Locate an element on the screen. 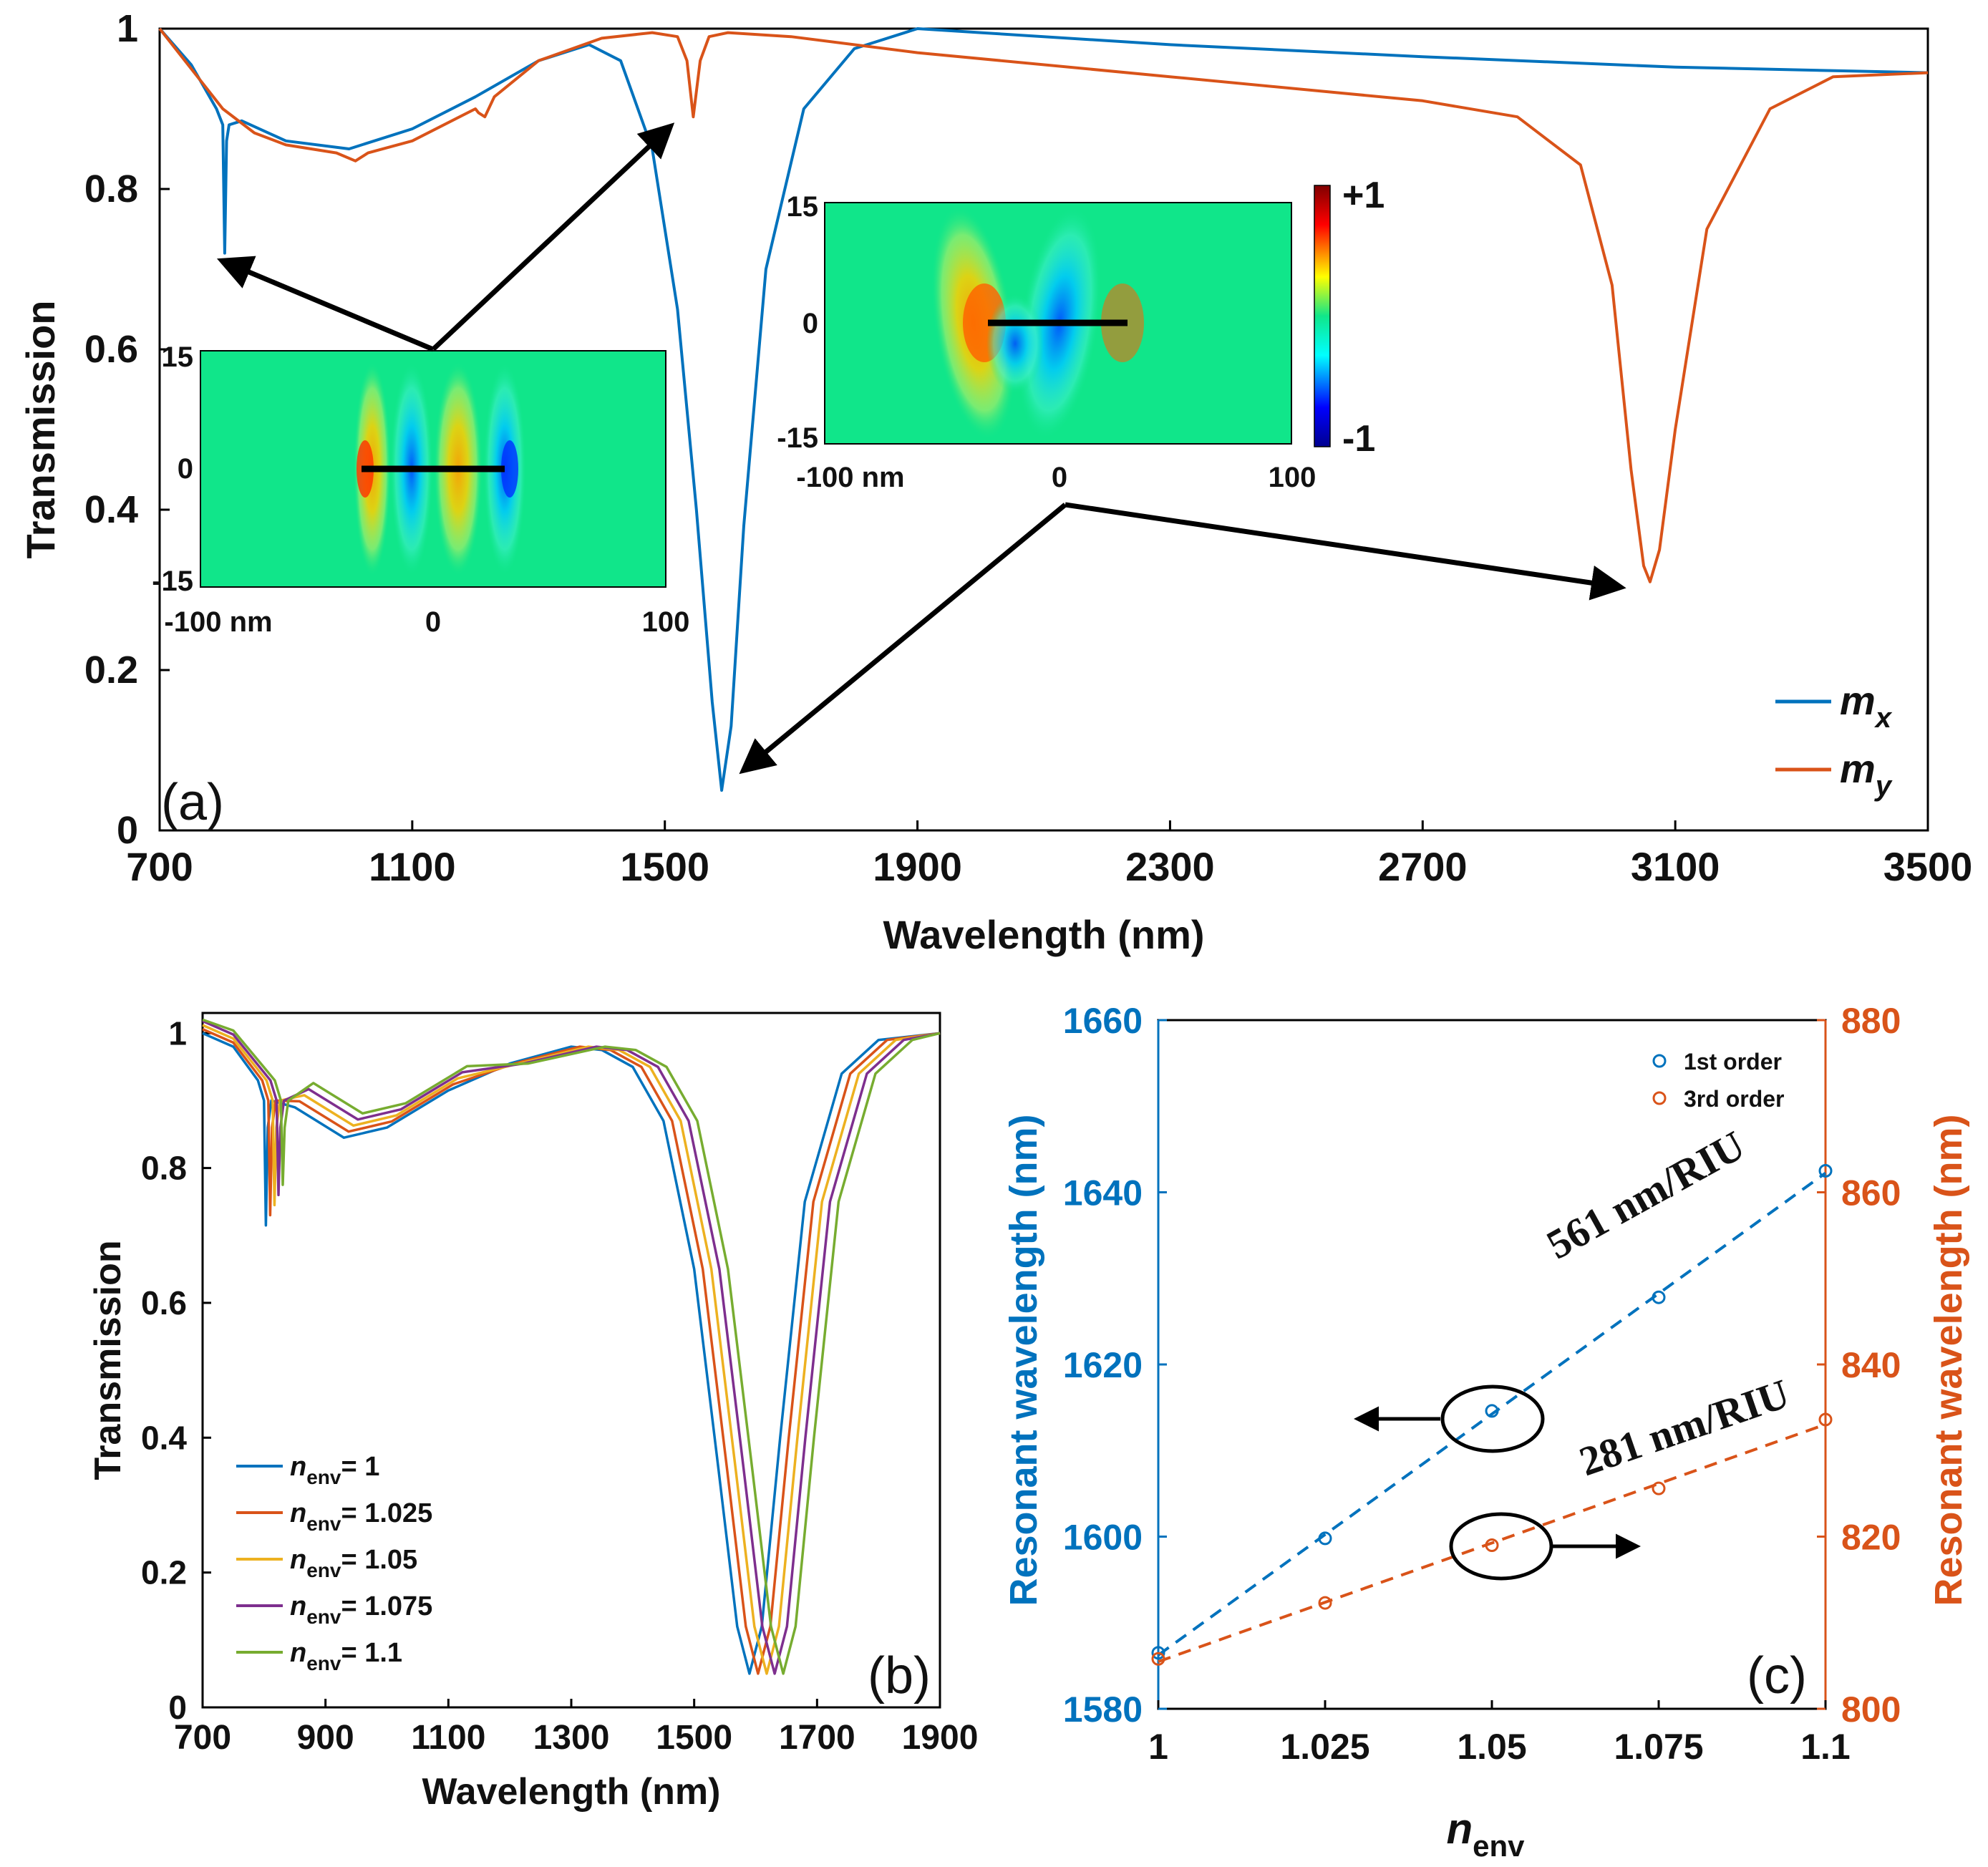 This screenshot has width=1988, height=1867. x-tick-label-b: 1900 is located at coordinates (940, 1738).